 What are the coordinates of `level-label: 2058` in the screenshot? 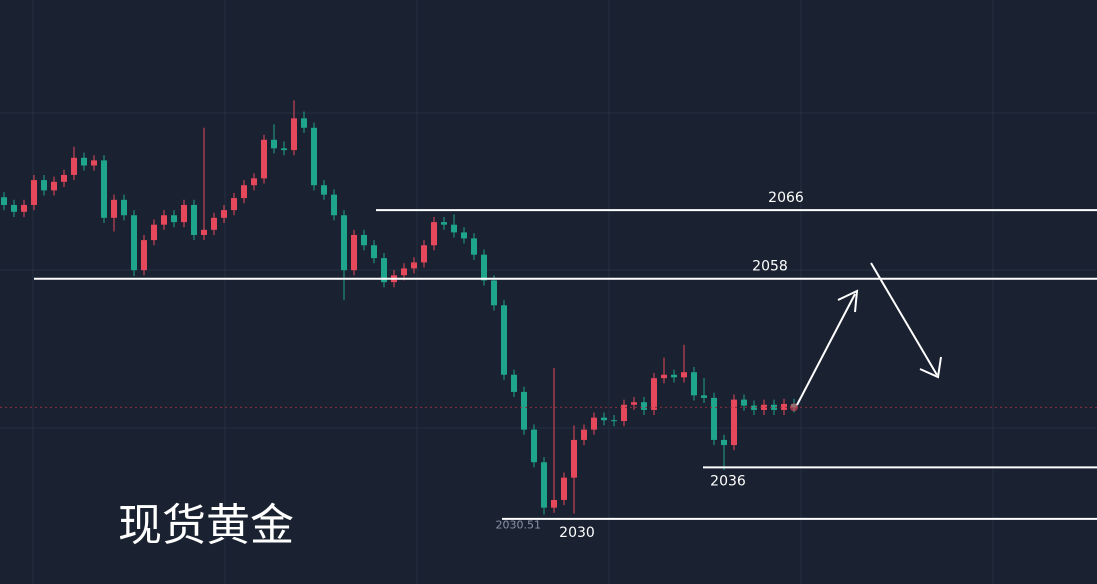 It's located at (770, 267).